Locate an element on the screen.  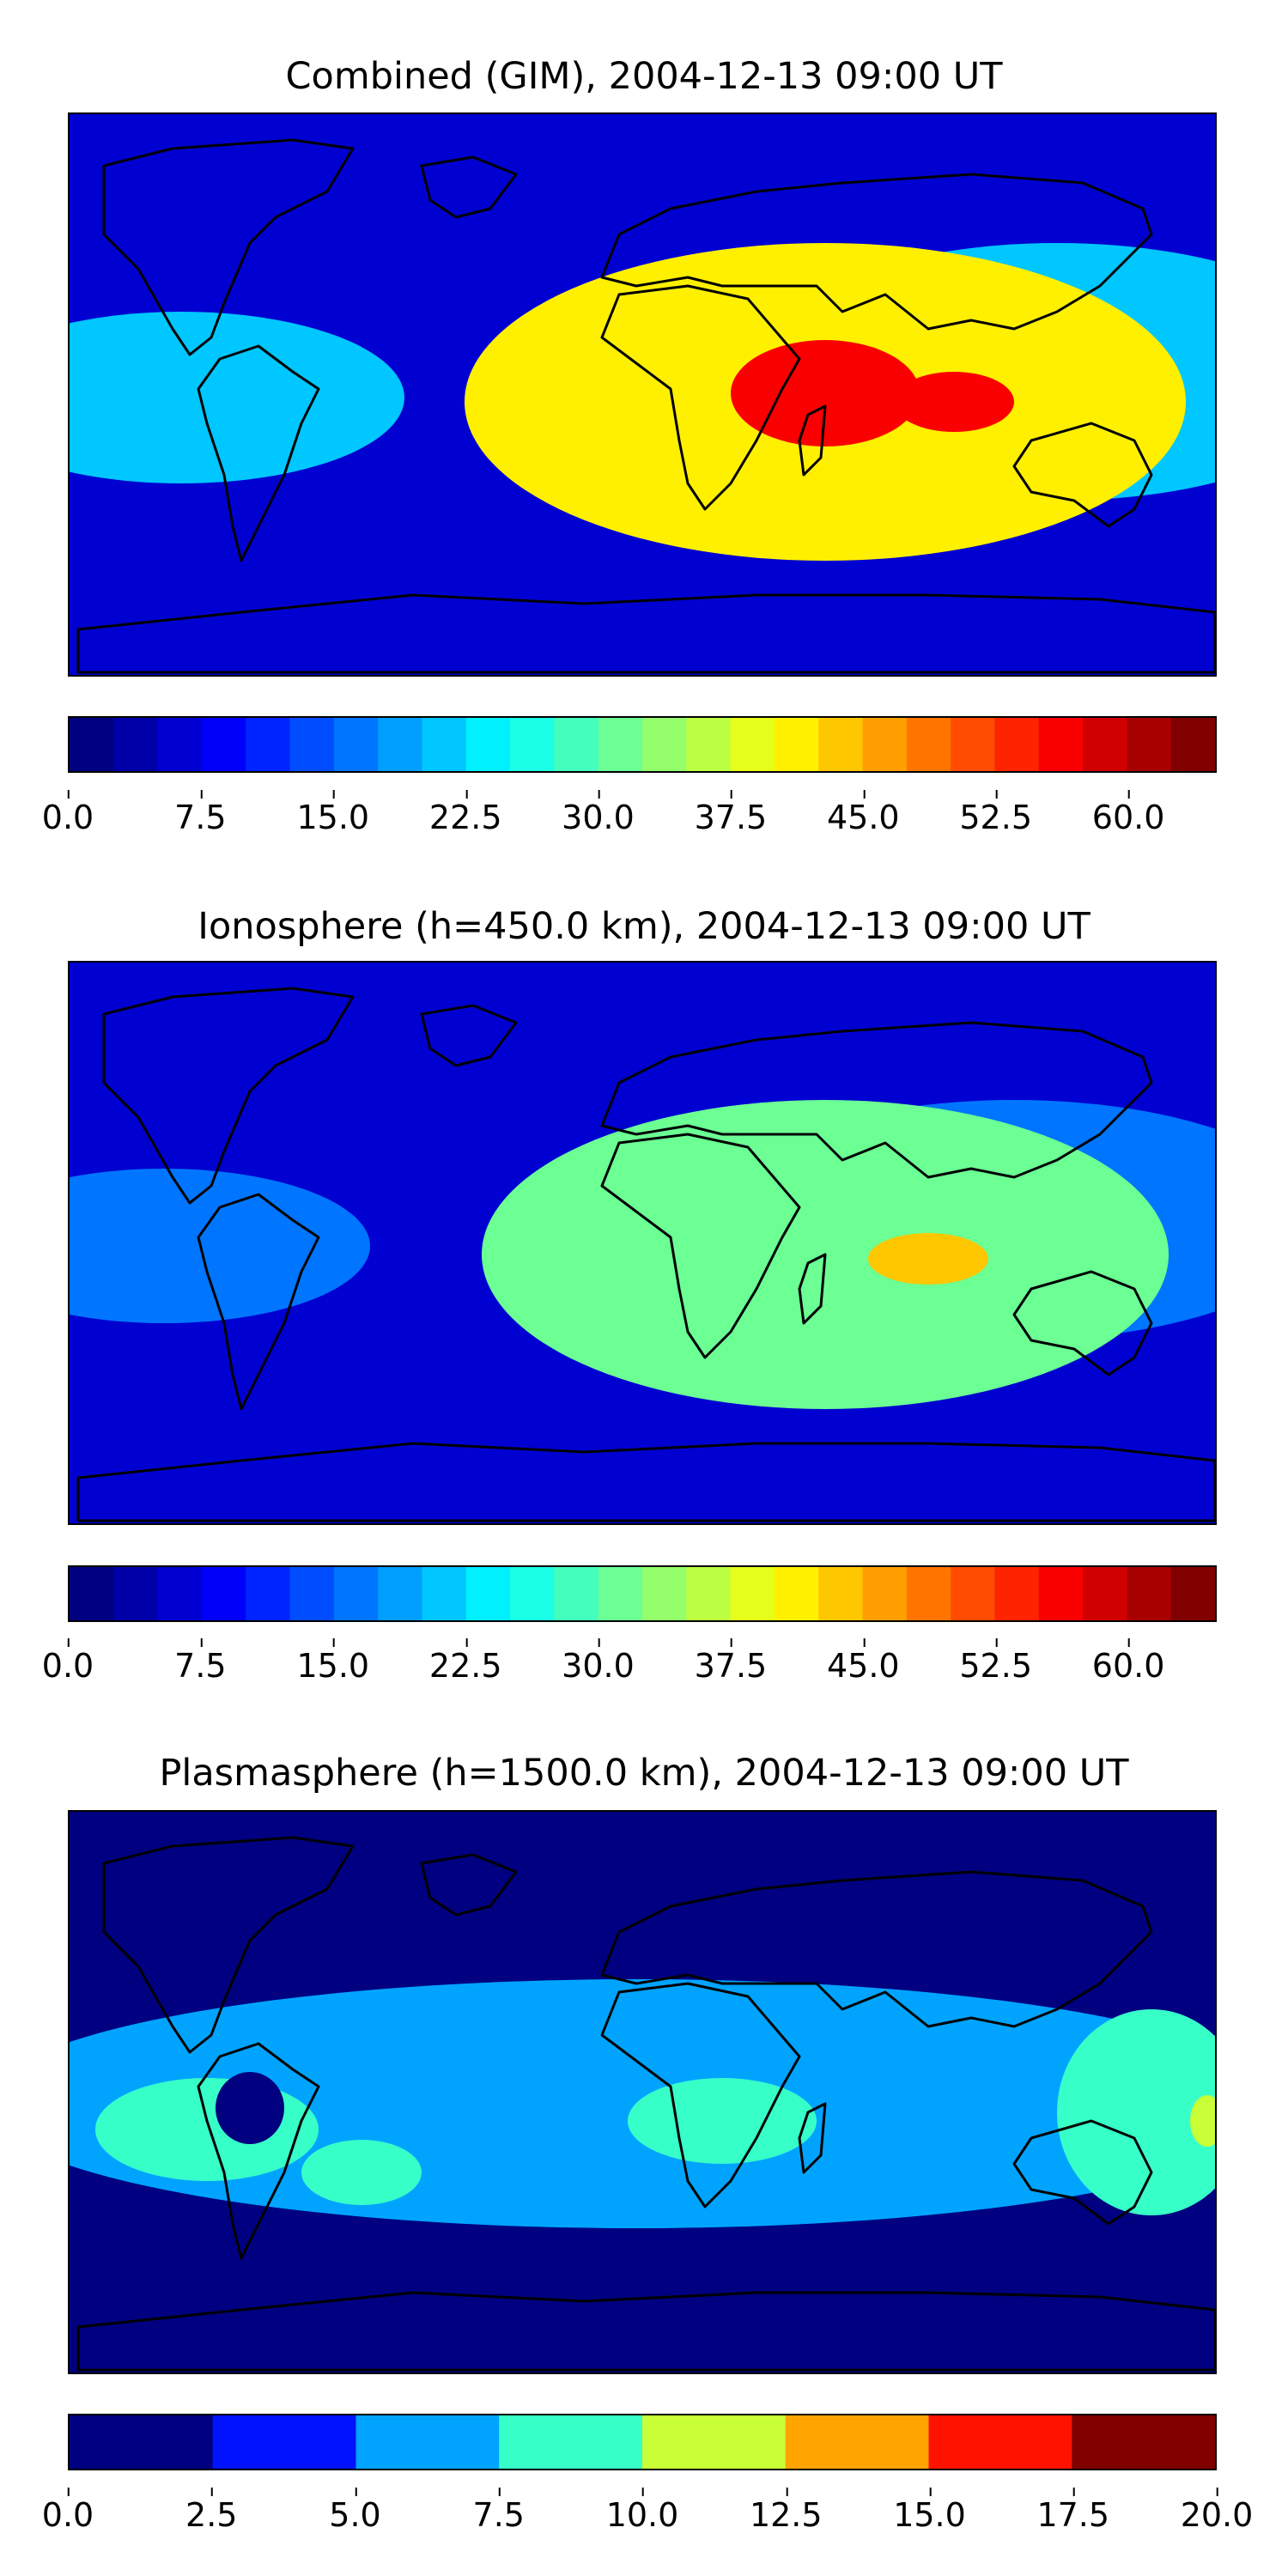
colorbar-tick-label: 10.0 is located at coordinates (642, 2511).